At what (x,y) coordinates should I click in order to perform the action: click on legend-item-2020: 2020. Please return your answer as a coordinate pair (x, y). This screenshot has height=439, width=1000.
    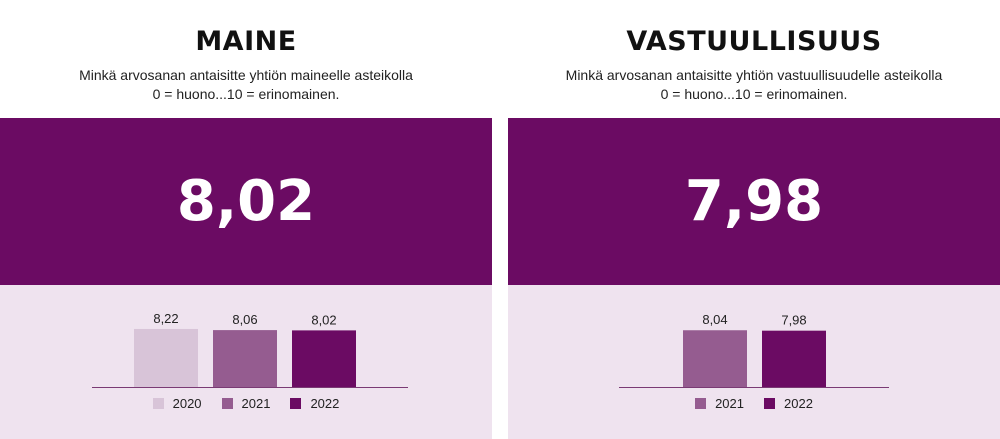
    Looking at the image, I should click on (177, 403).